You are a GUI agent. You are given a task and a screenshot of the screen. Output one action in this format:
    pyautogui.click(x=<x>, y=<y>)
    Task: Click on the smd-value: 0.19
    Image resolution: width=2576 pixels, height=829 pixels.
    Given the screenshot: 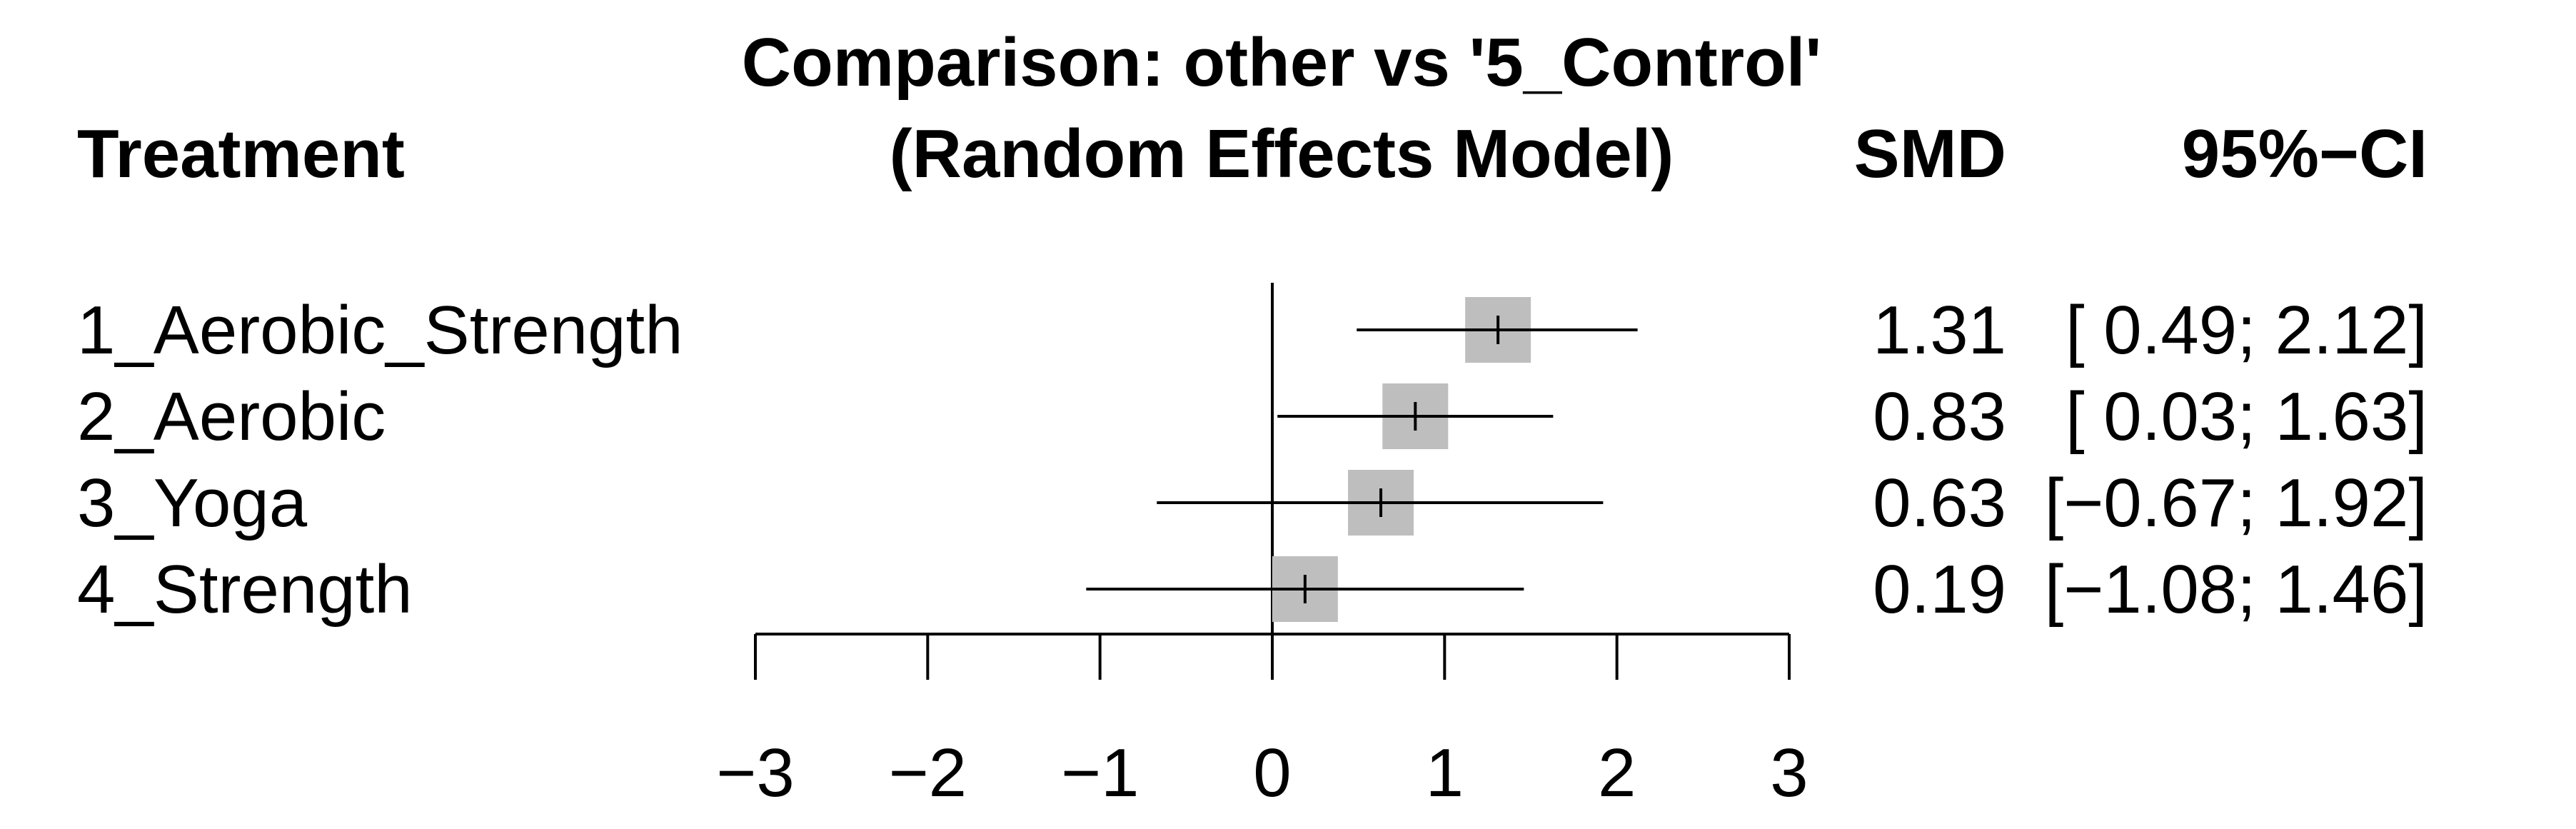 What is the action you would take?
    pyautogui.click(x=1939, y=589)
    